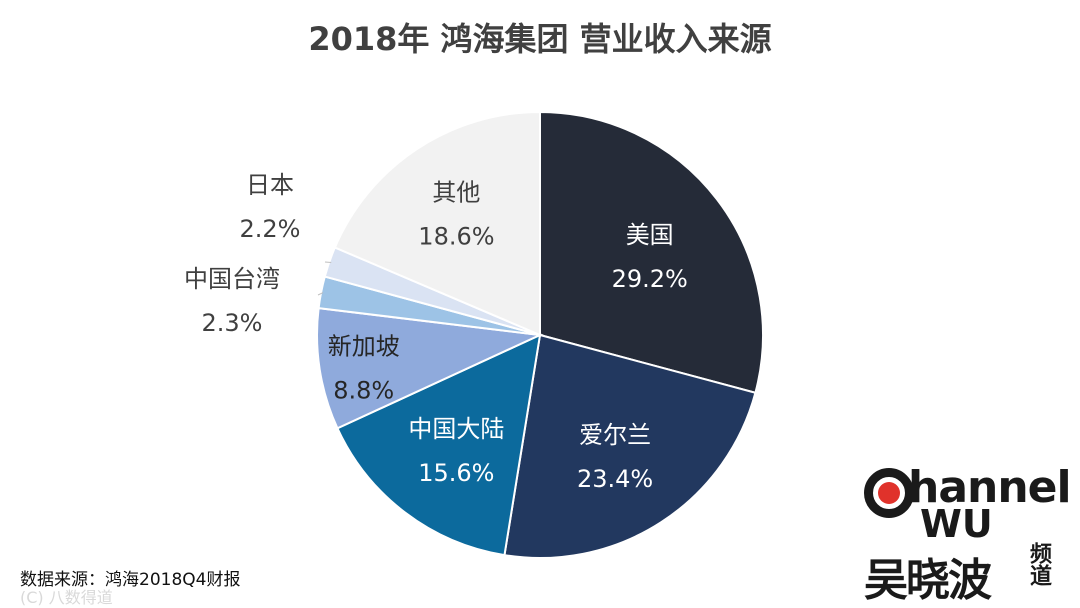 Image resolution: width=1080 pixels, height=608 pixels. I want to click on logo-channel-text: hannel, so click(990, 487).